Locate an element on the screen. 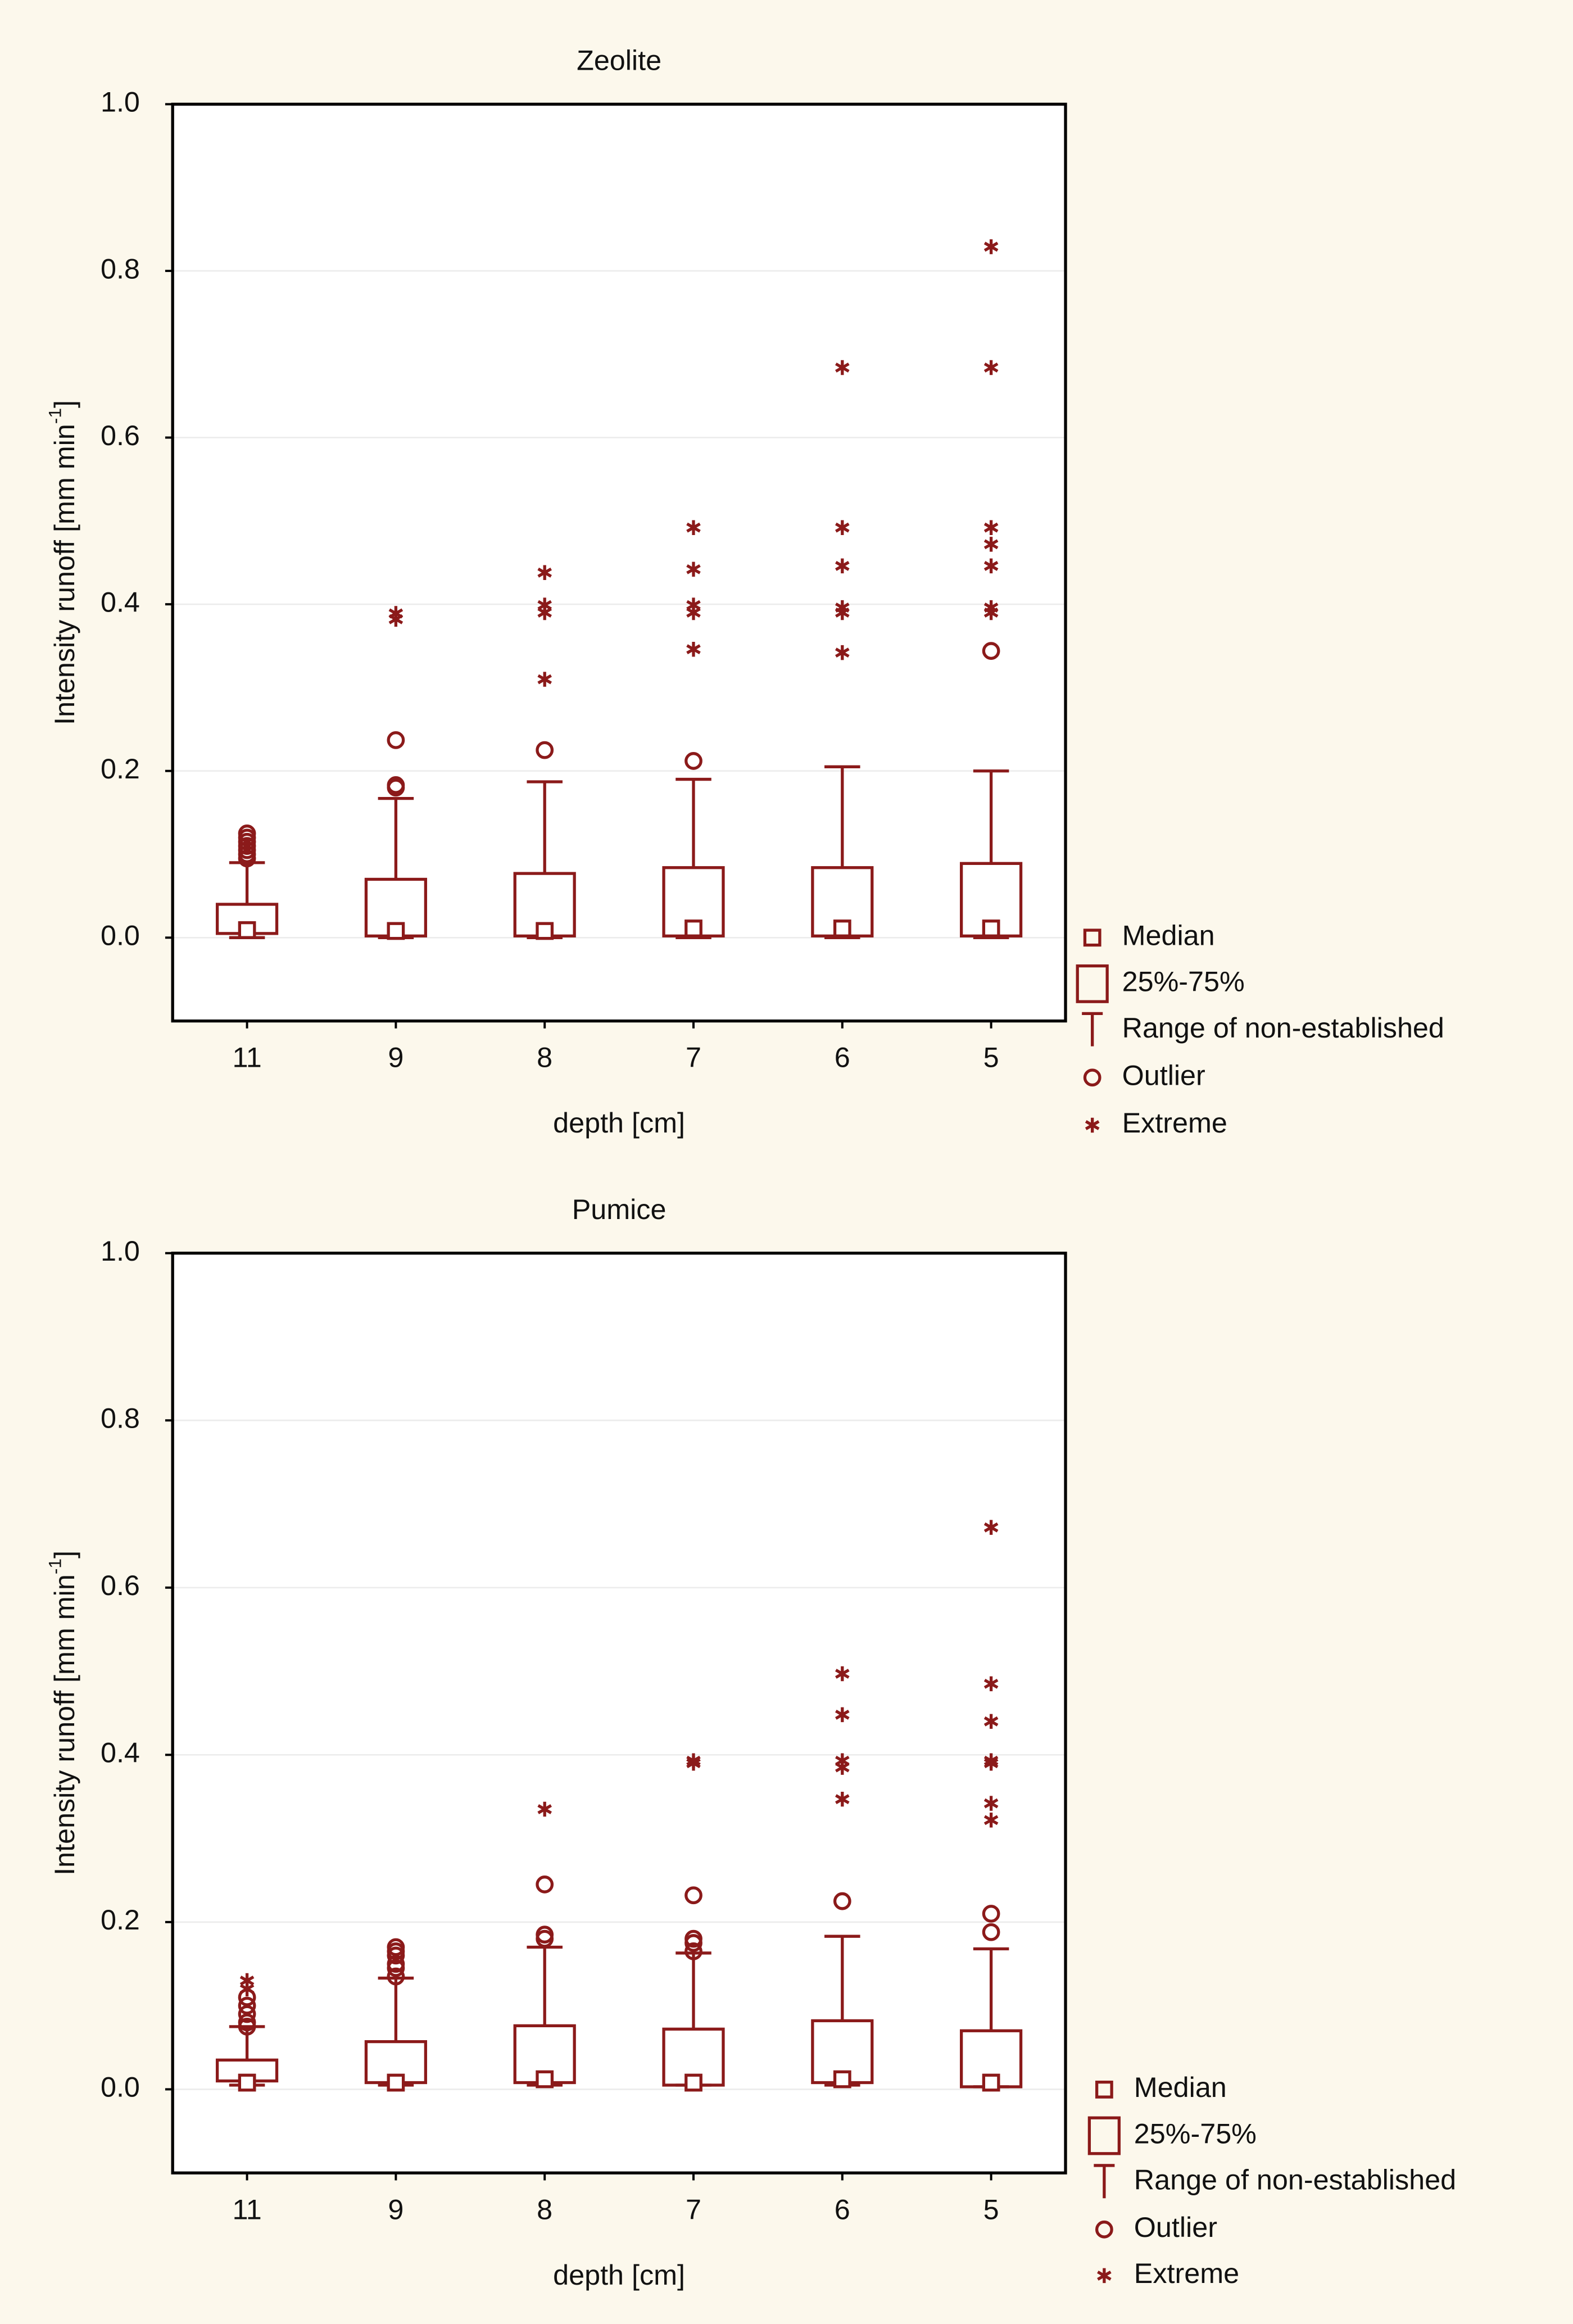  y-tick-label: 0.2 is located at coordinates (120, 769).